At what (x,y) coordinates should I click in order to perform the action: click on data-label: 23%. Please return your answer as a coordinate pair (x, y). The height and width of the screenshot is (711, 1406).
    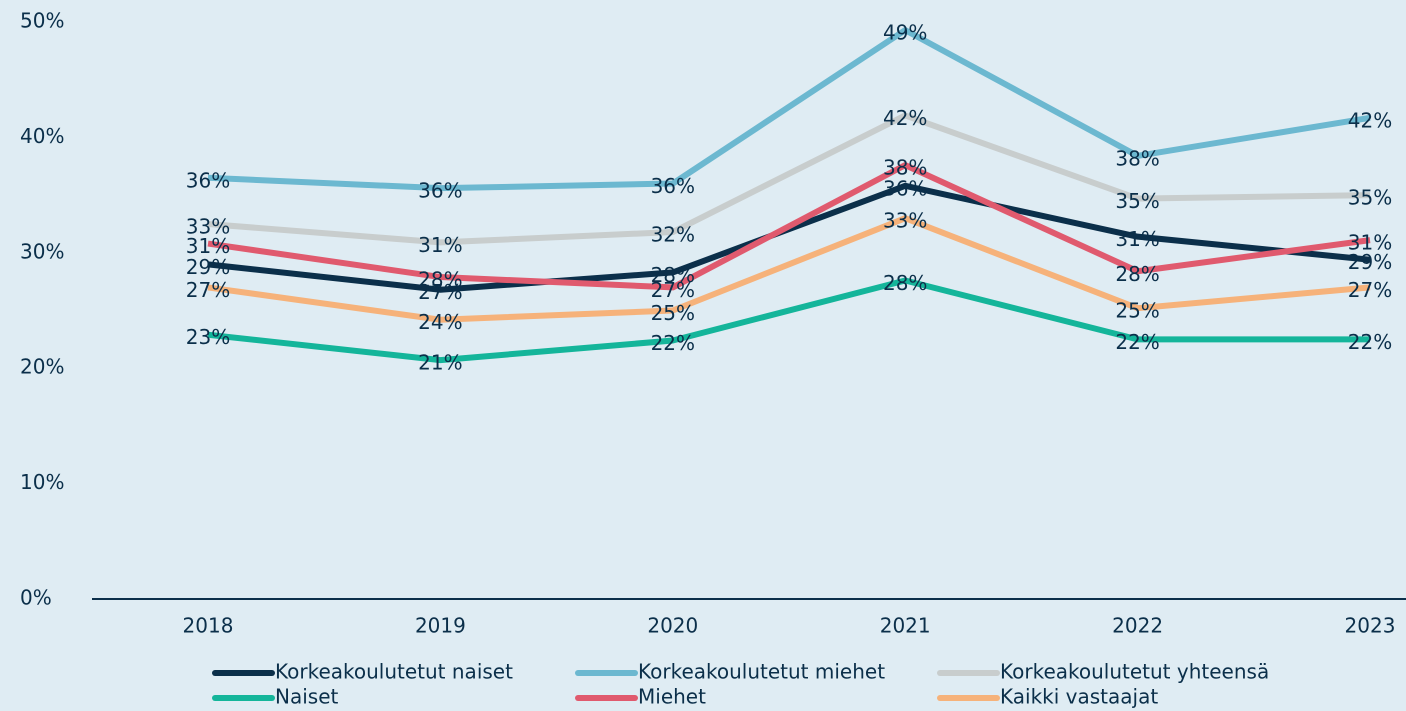
    Looking at the image, I should click on (208, 337).